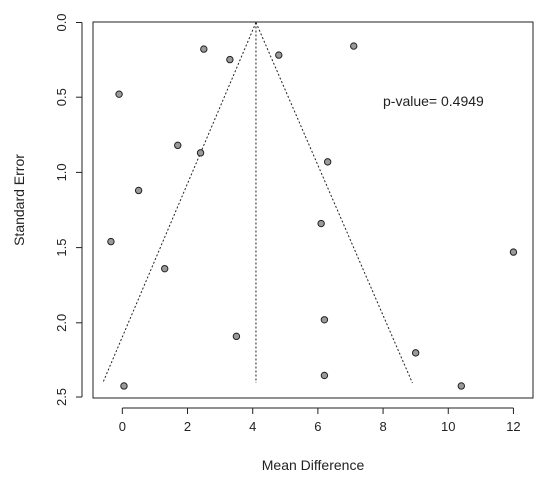  I want to click on y-axis: 0.0 0.5 1.0 1.5 2.0 2.5, so click(68, 209).